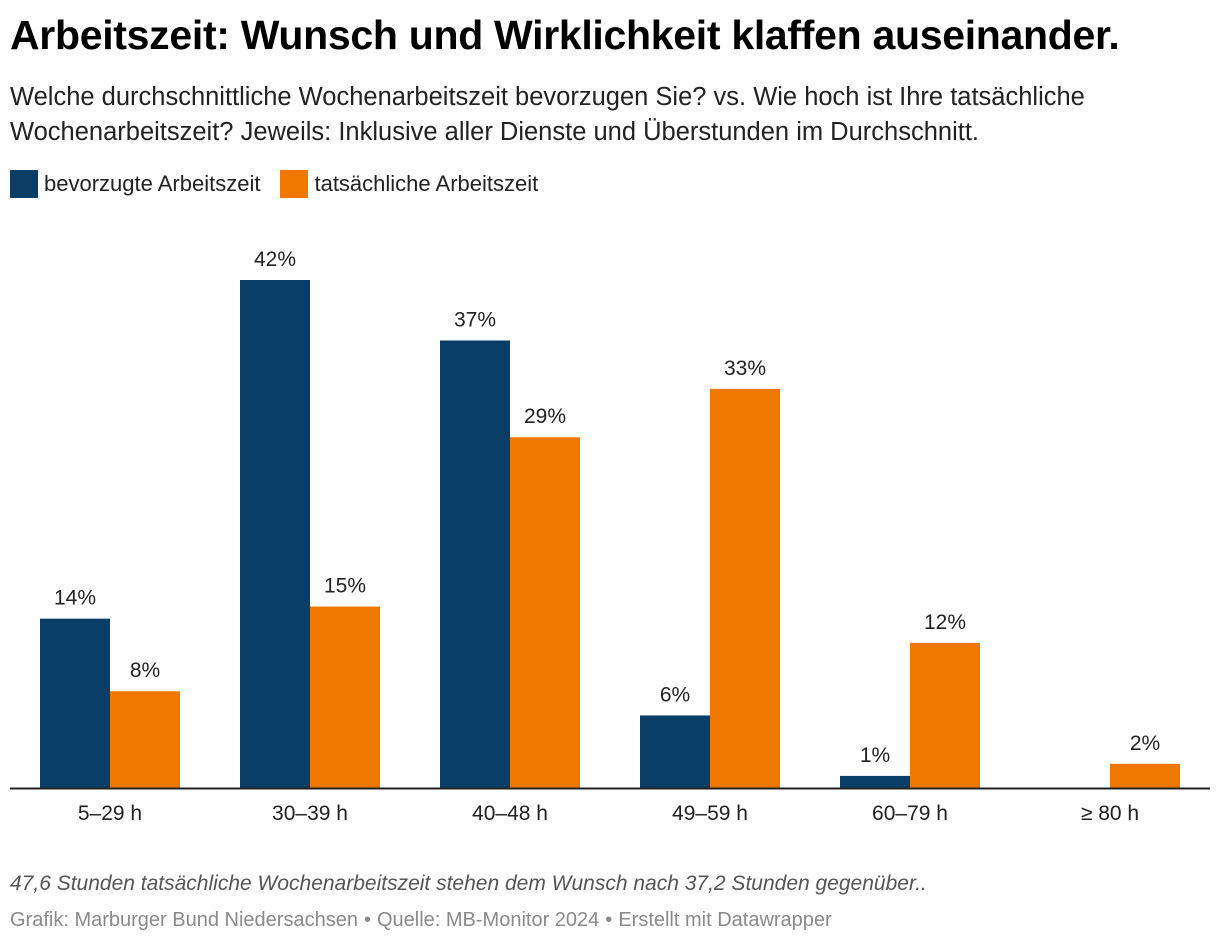  What do you see at coordinates (875, 755) in the screenshot?
I see `data-label: 1%` at bounding box center [875, 755].